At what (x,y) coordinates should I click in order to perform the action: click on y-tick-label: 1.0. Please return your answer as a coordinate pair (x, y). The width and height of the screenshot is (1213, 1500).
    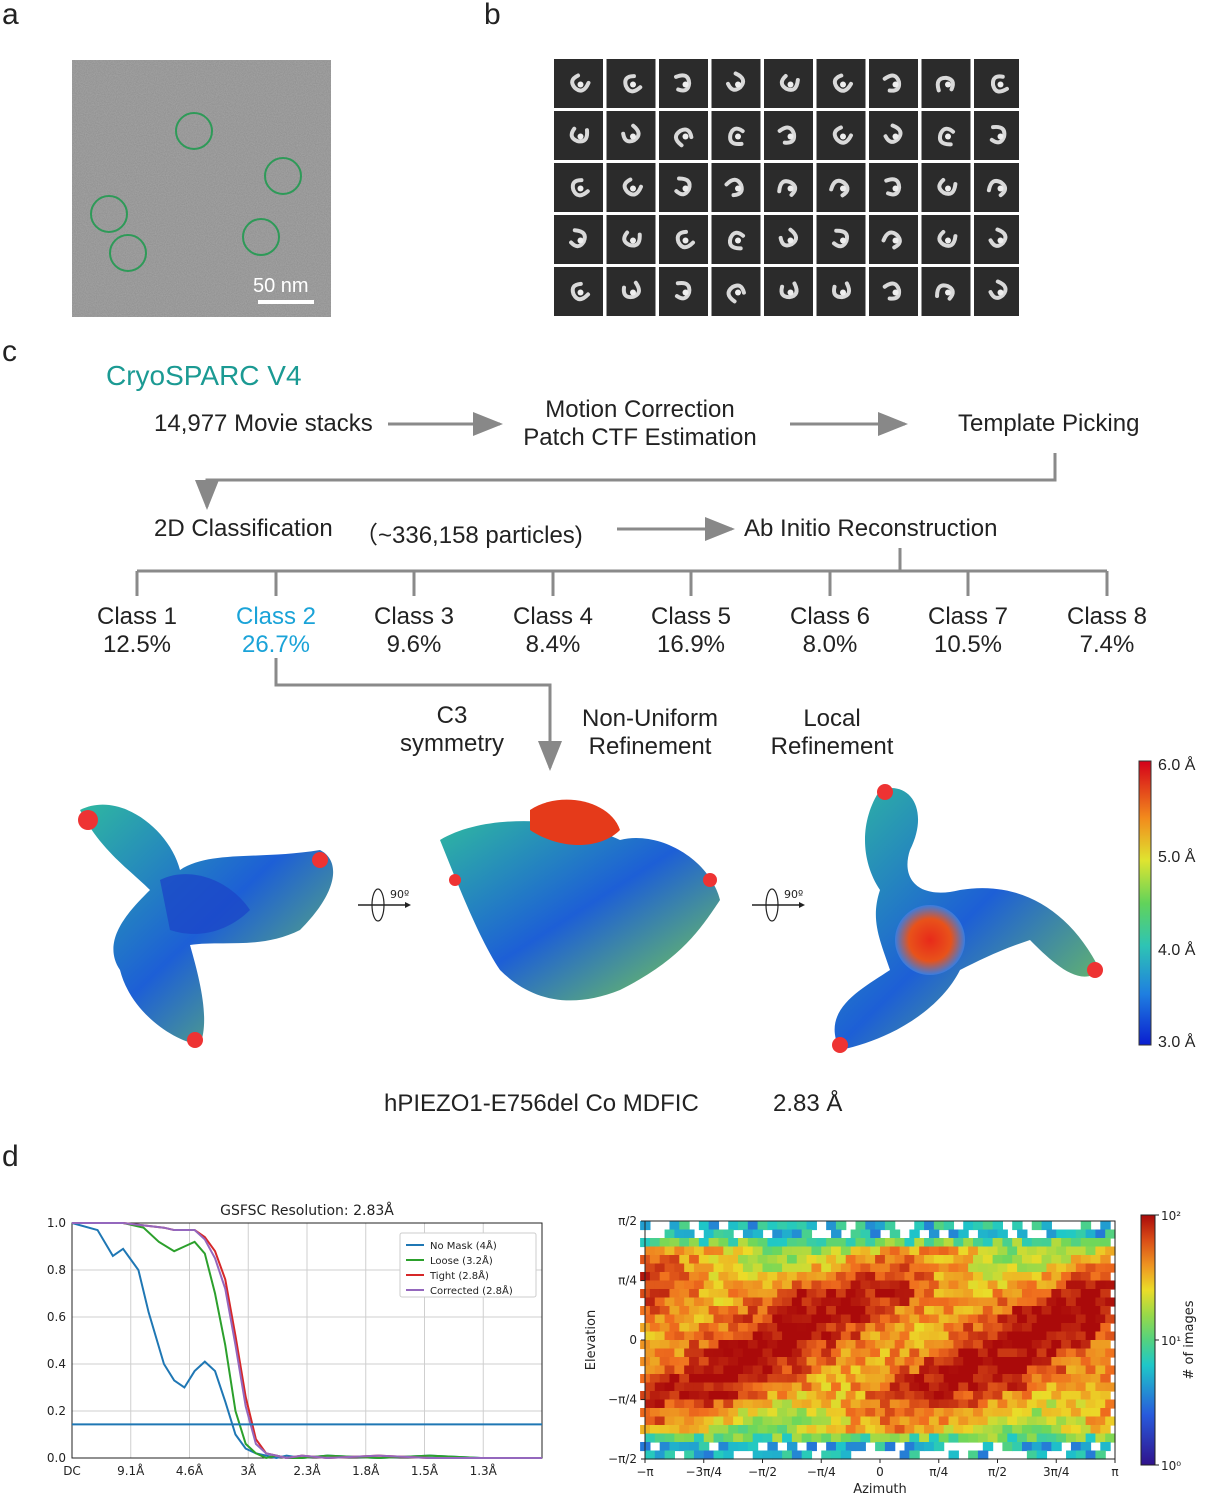
    Looking at the image, I should click on (56, 1223).